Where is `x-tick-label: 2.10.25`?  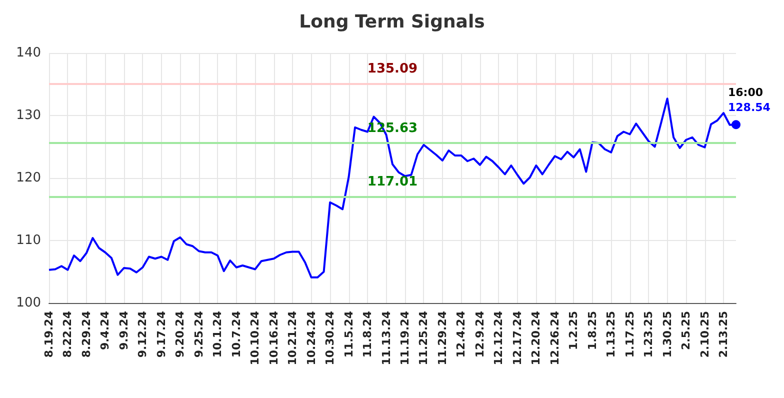
x-tick-label: 2.10.25 is located at coordinates (705, 334).